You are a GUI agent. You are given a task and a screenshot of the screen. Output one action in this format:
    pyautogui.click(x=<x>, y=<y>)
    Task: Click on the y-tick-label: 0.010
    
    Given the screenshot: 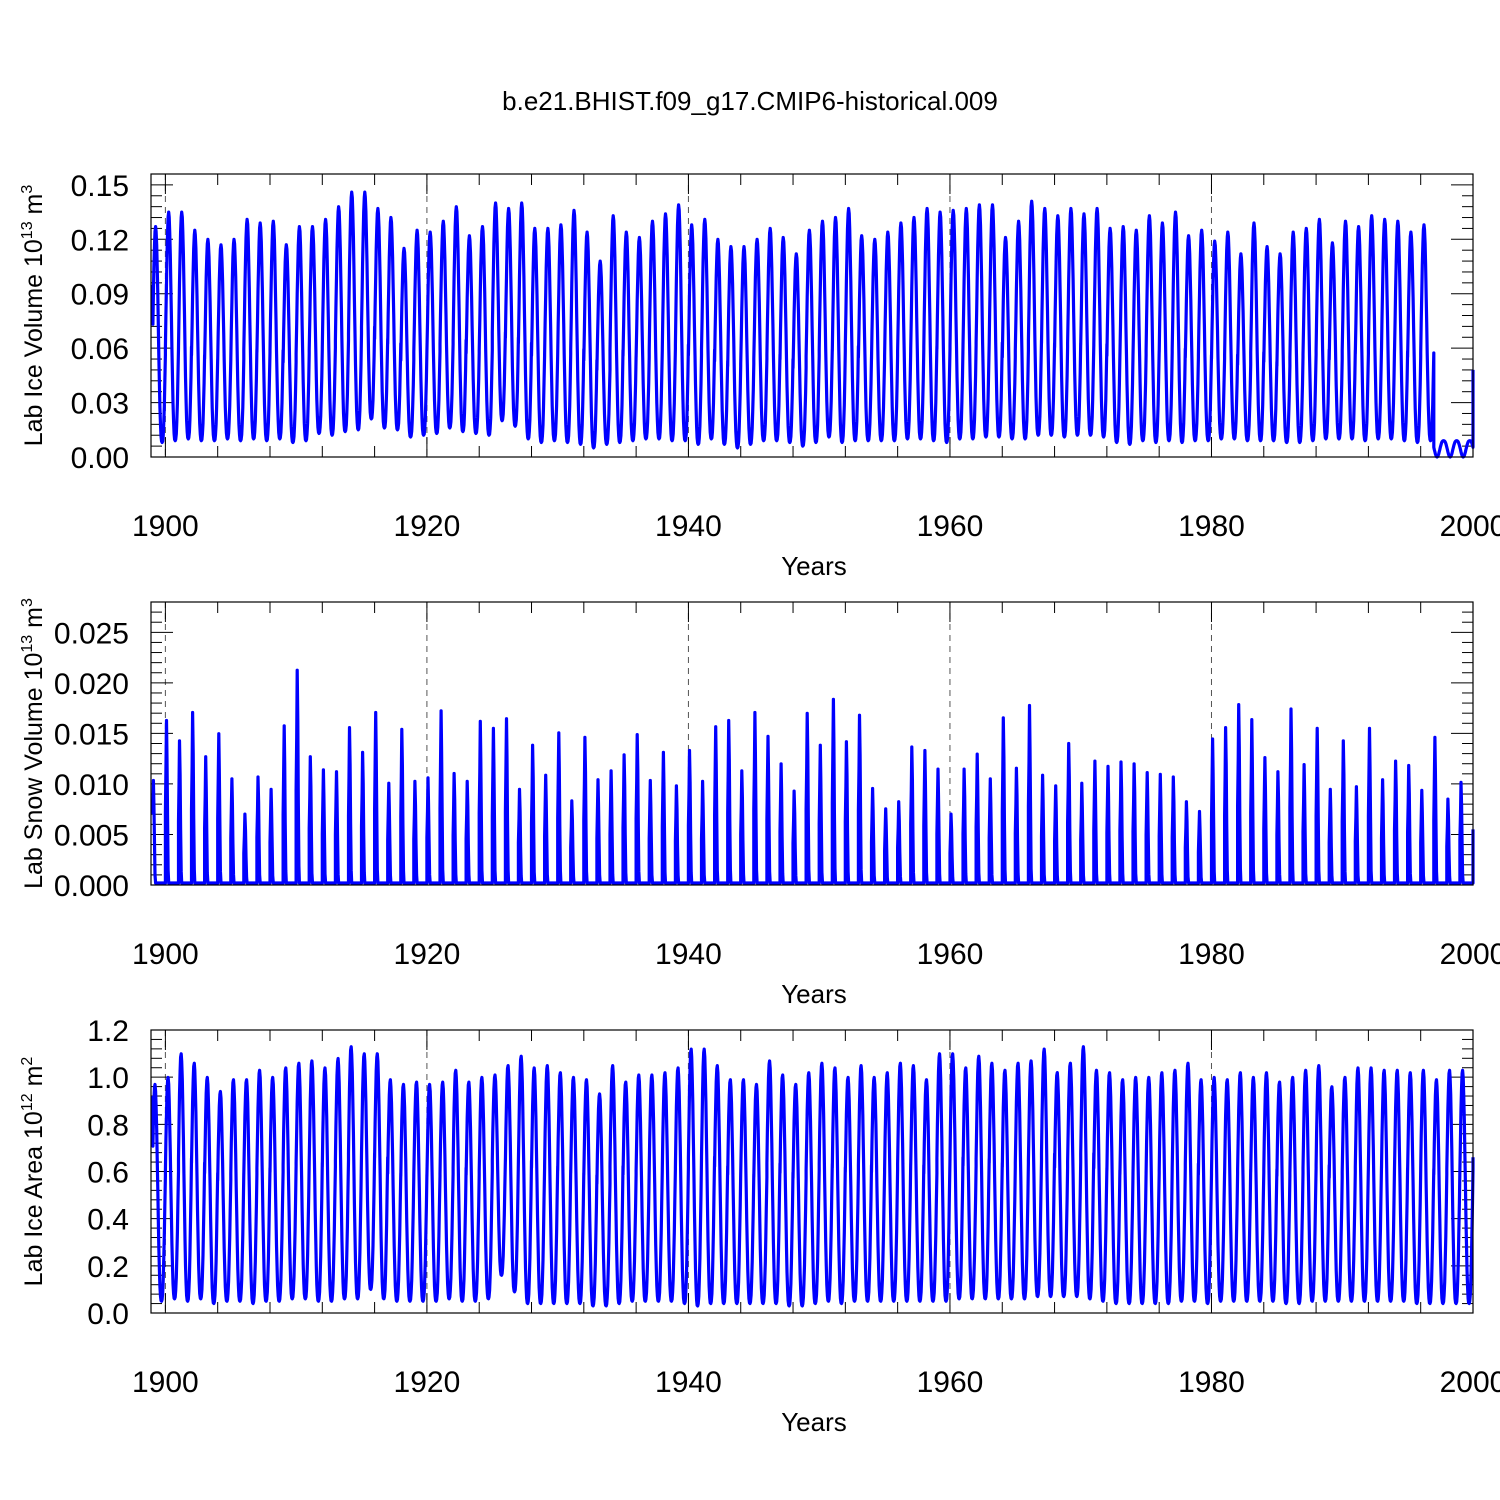 What is the action you would take?
    pyautogui.click(x=91, y=785)
    